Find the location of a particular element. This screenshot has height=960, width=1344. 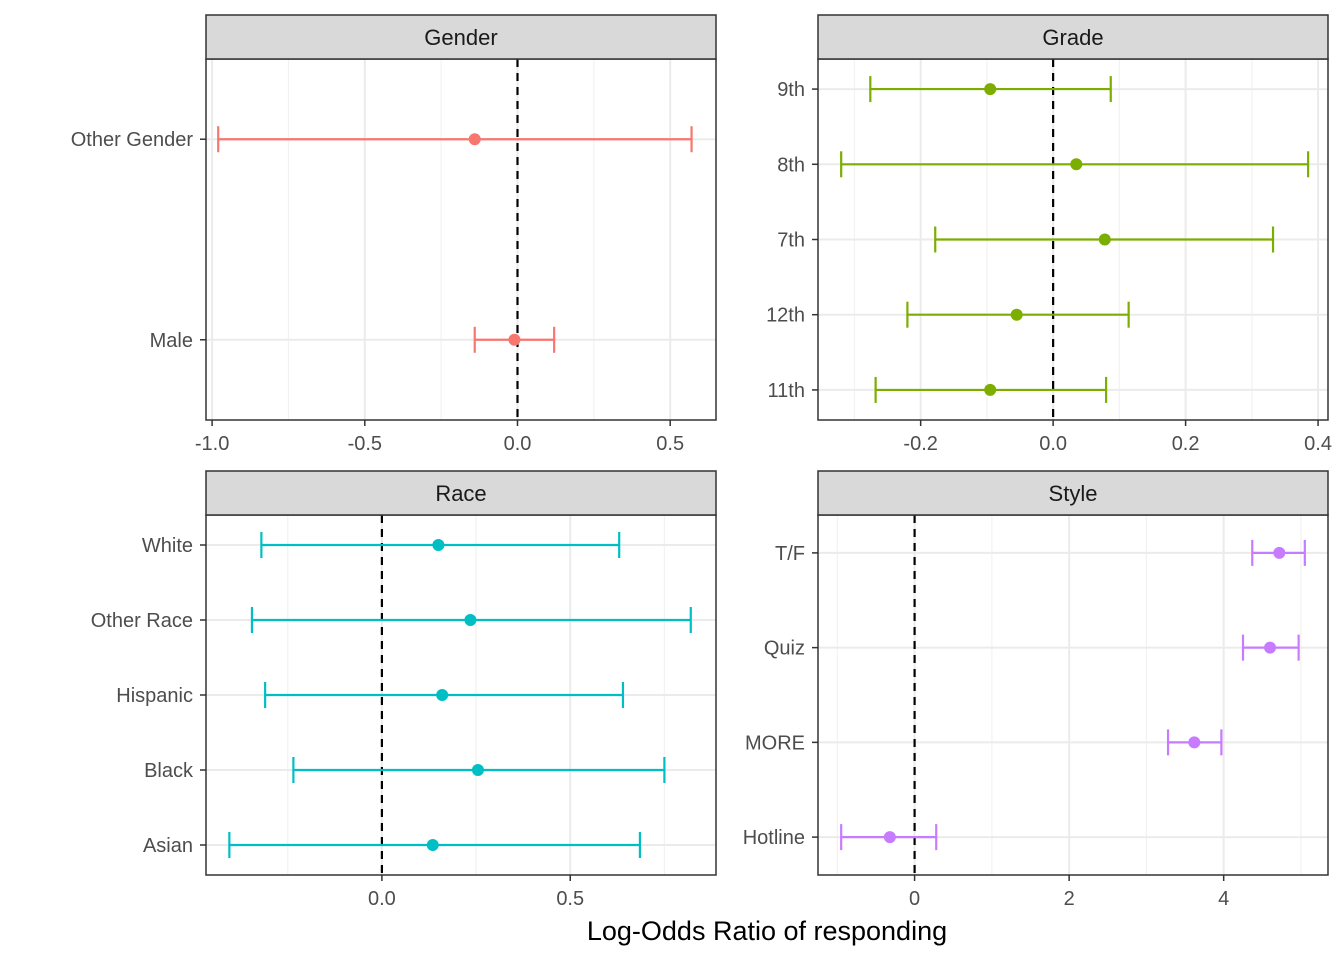

y-tick-label-style: MORE is located at coordinates (775, 743).